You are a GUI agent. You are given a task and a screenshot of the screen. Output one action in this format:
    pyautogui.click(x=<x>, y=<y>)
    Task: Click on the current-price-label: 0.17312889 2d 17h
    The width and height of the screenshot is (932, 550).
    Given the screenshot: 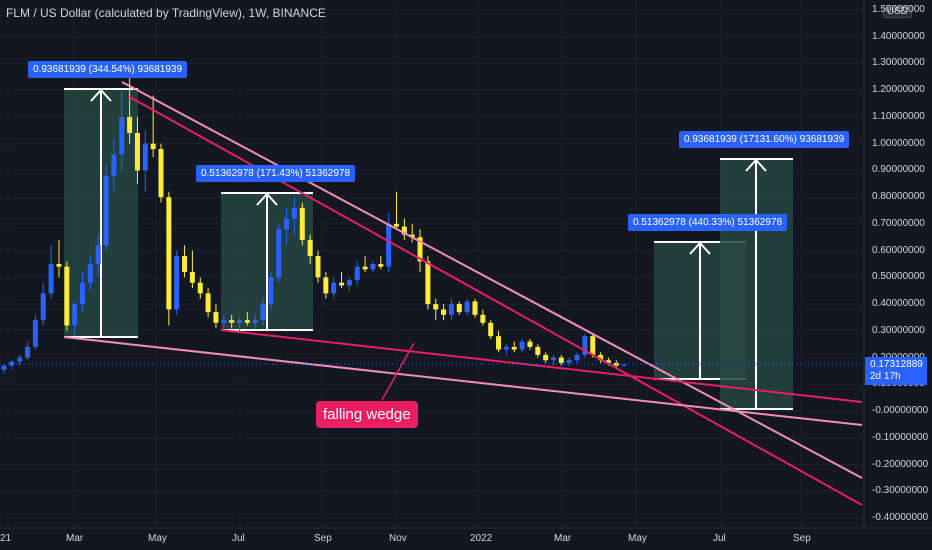 What is the action you would take?
    pyautogui.click(x=896, y=371)
    